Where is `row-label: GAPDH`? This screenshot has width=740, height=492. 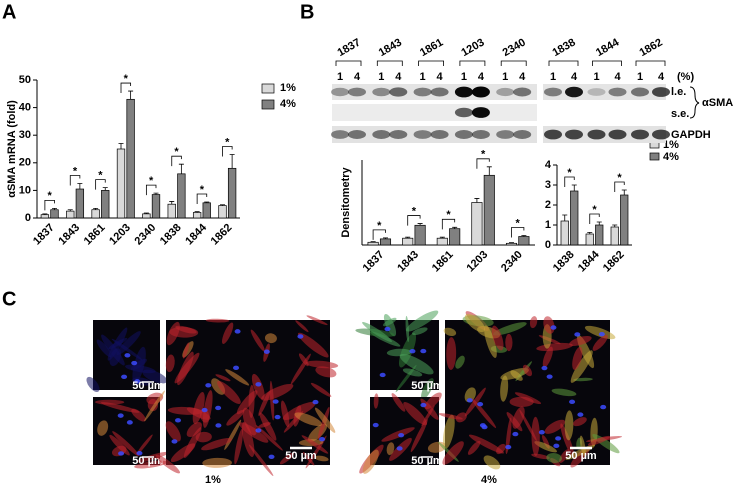
row-label: GAPDH is located at coordinates (691, 135).